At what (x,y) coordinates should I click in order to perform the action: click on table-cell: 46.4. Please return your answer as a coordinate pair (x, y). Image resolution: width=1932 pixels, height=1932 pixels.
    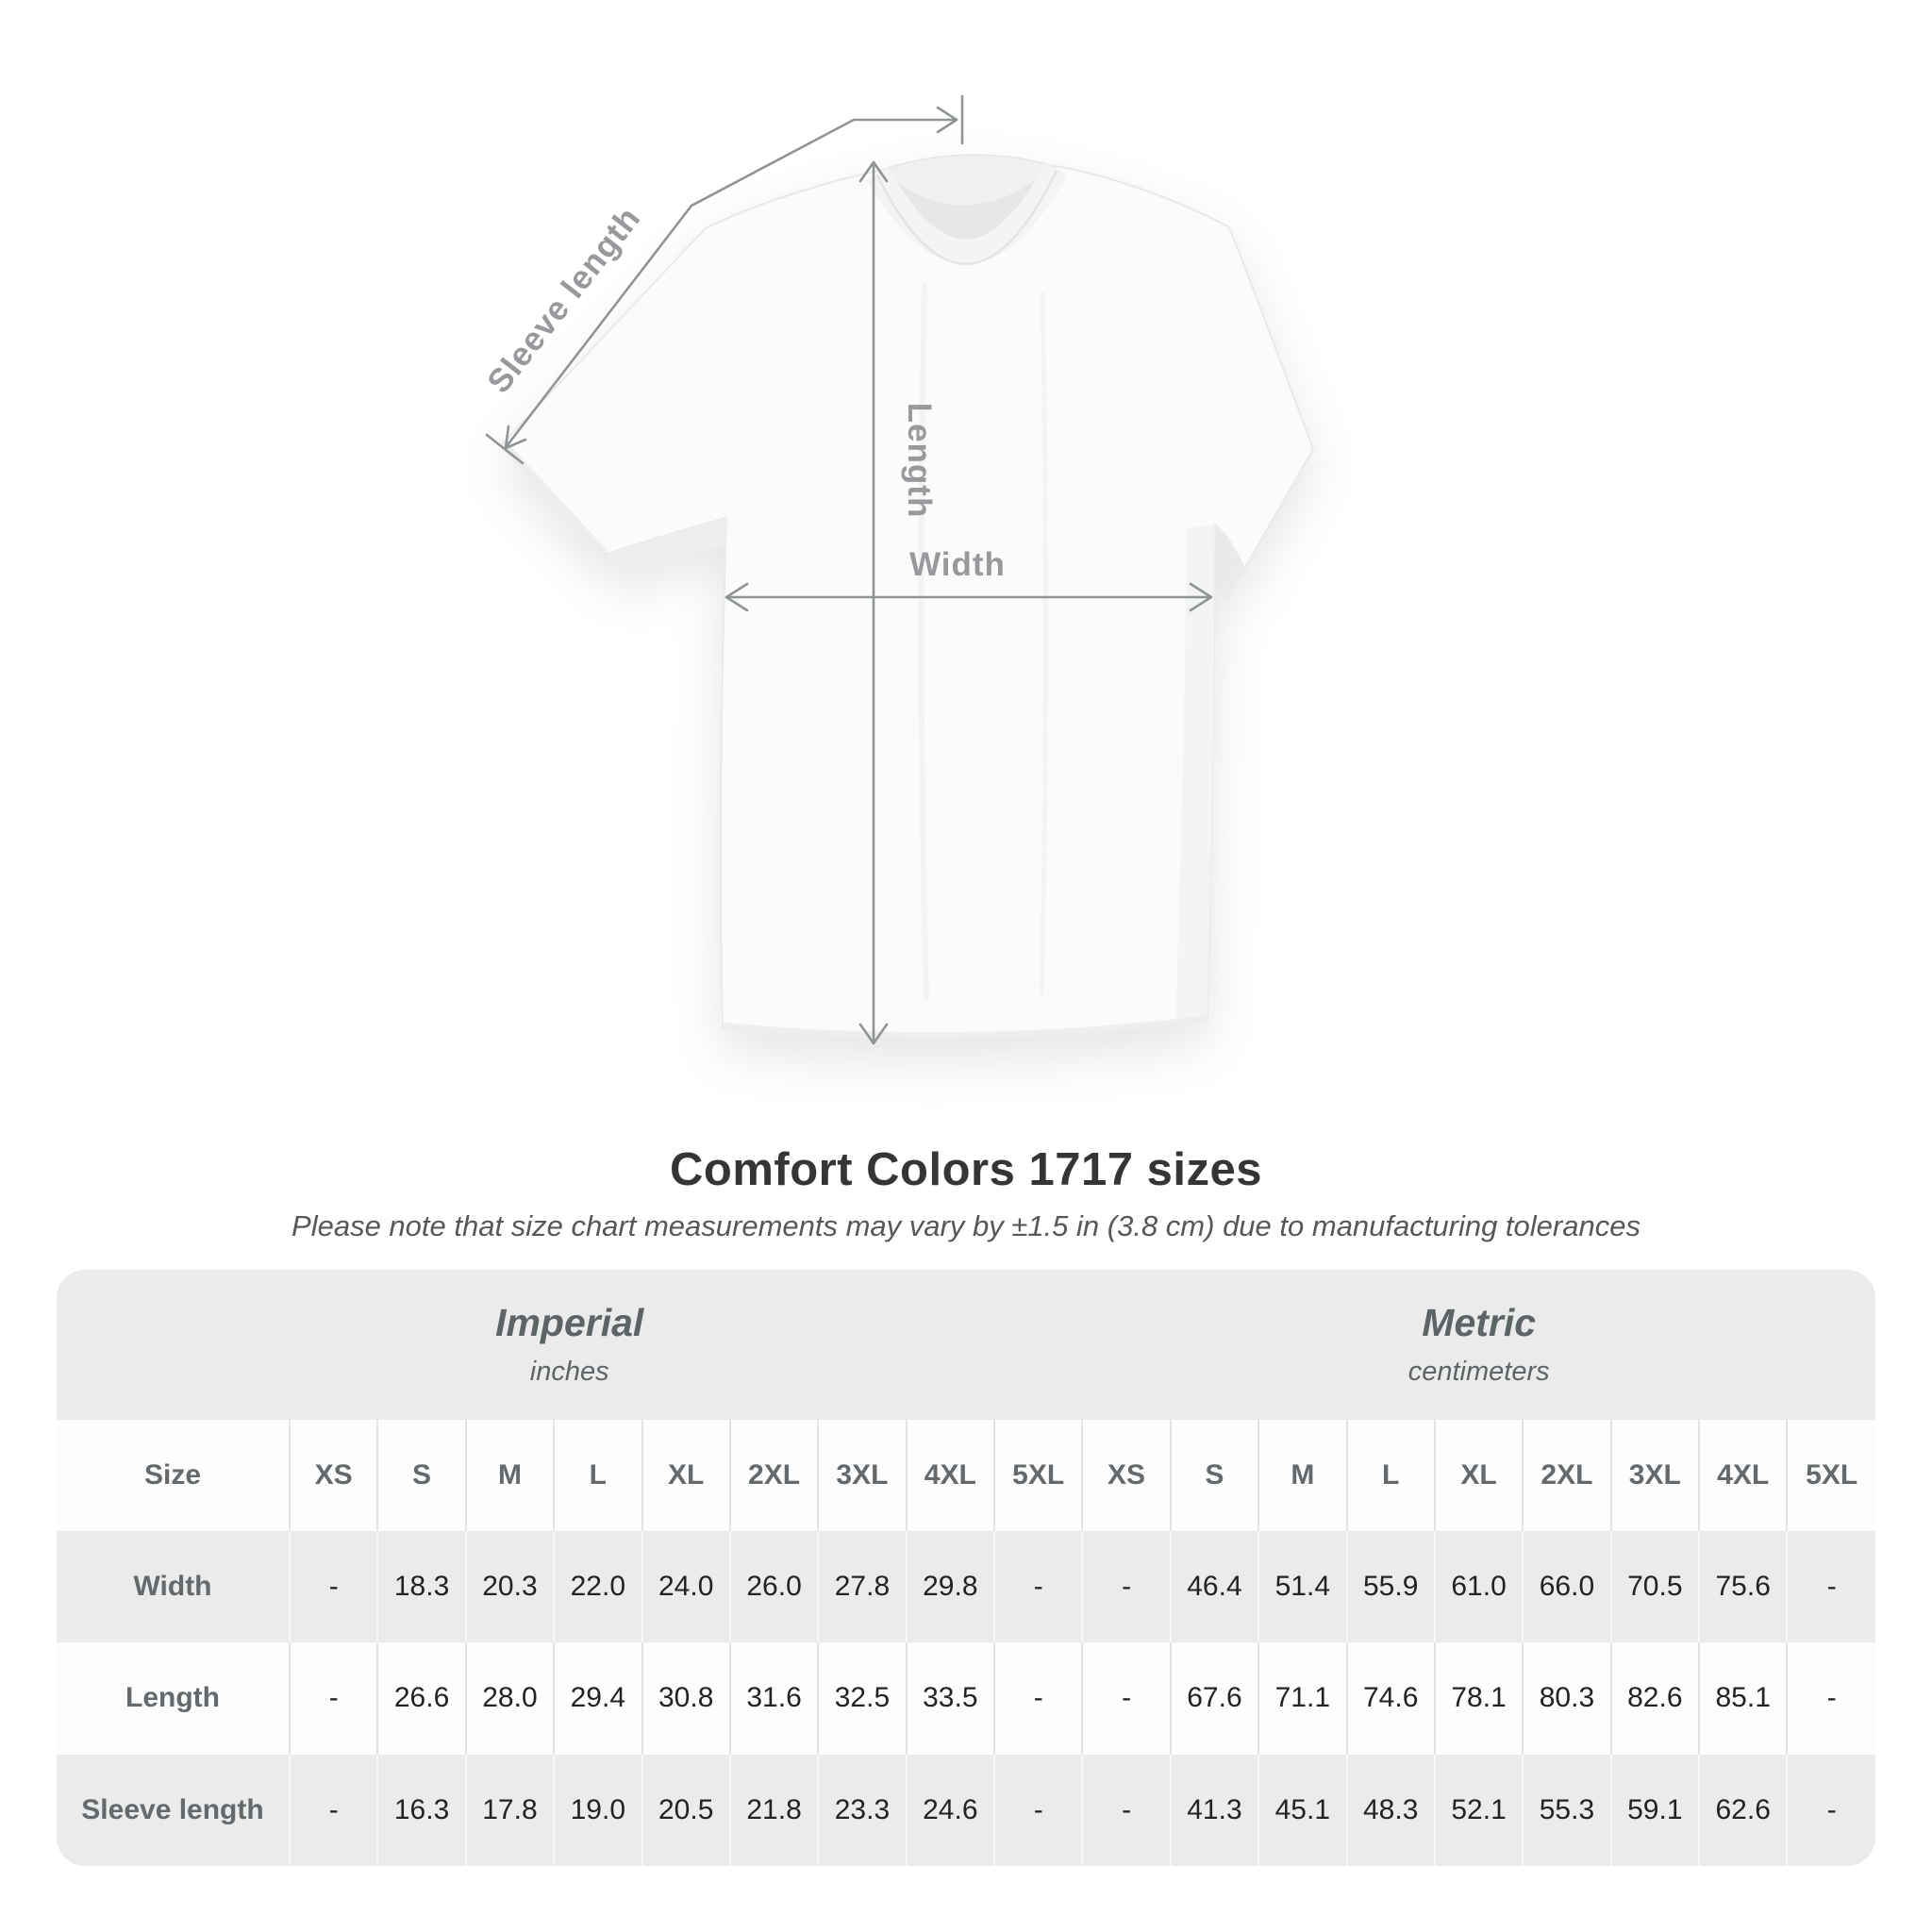
    Looking at the image, I should click on (1214, 1586).